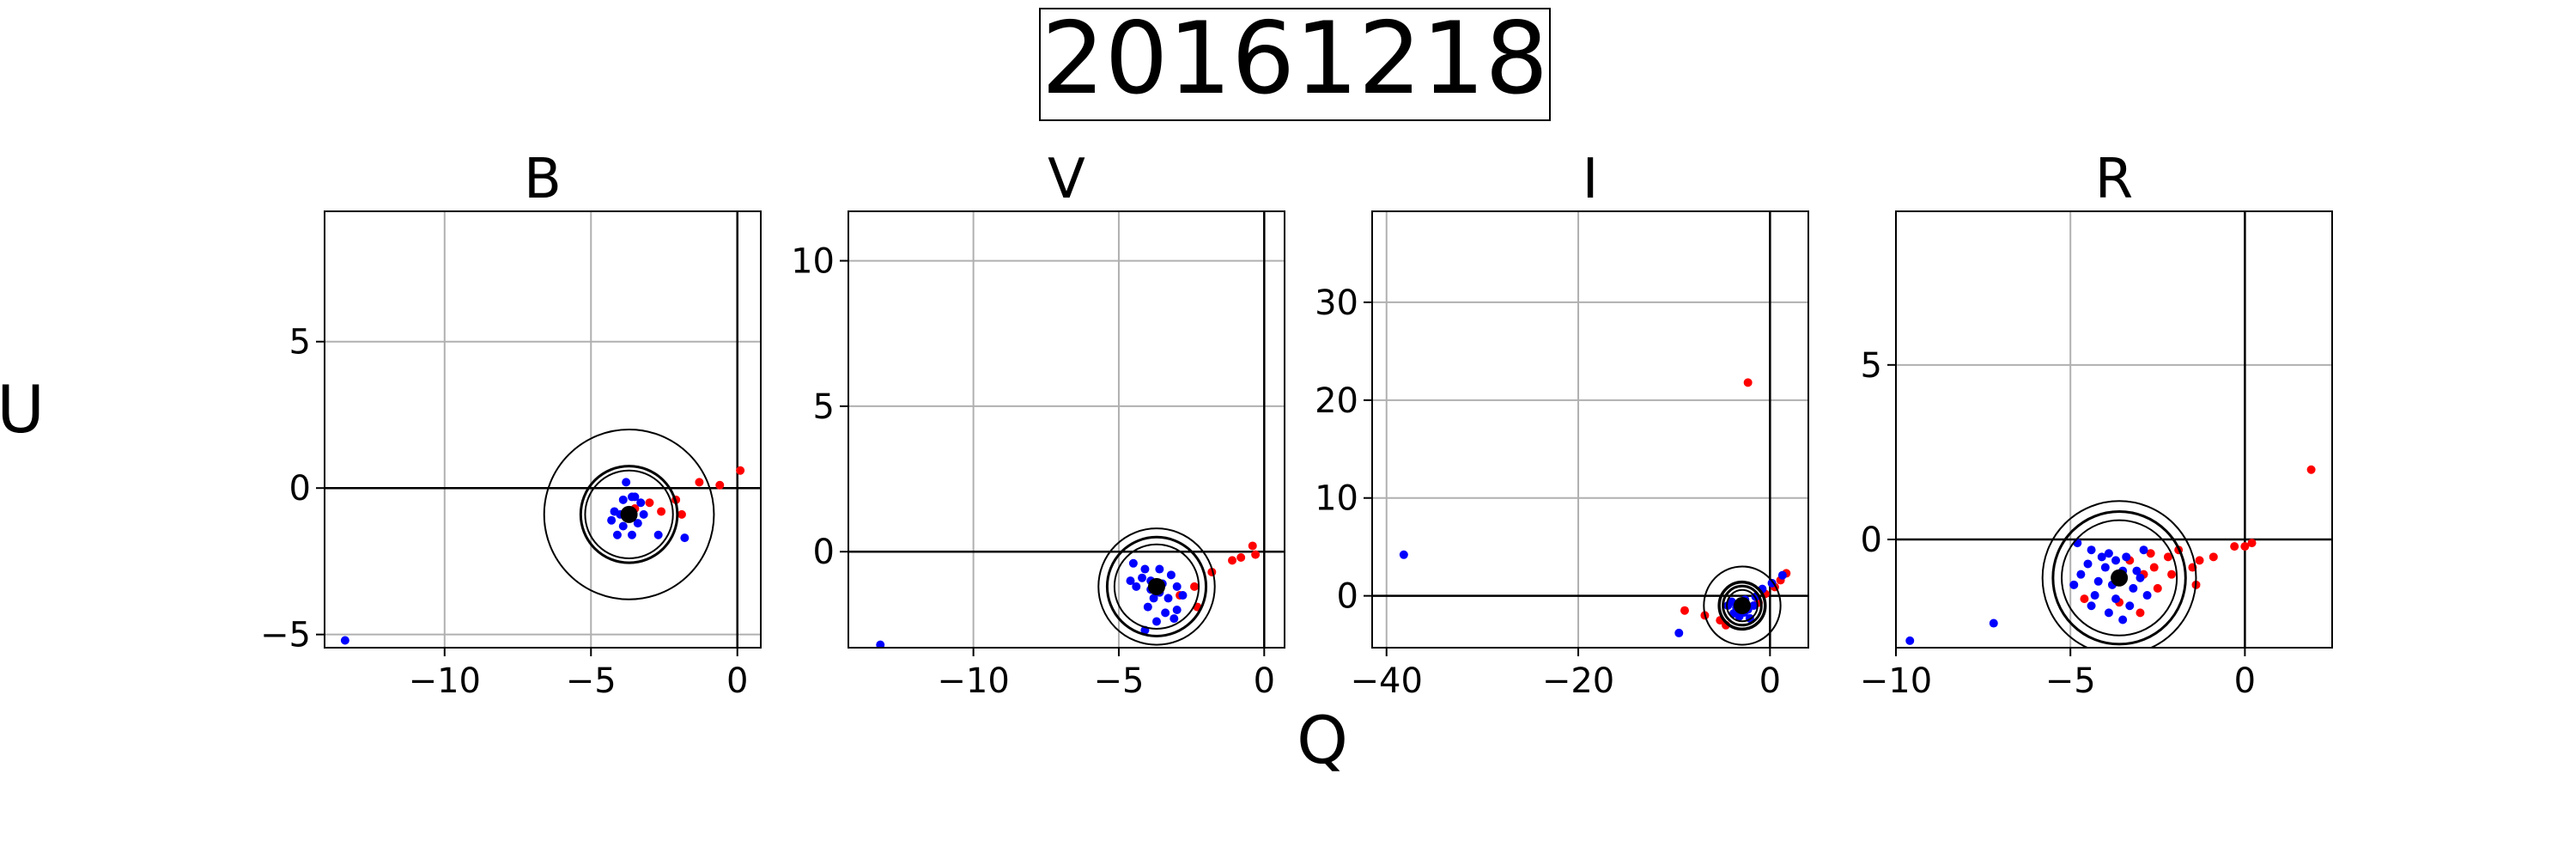  Describe the element at coordinates (737, 681) in the screenshot. I see `x-tick-label: 0` at that location.